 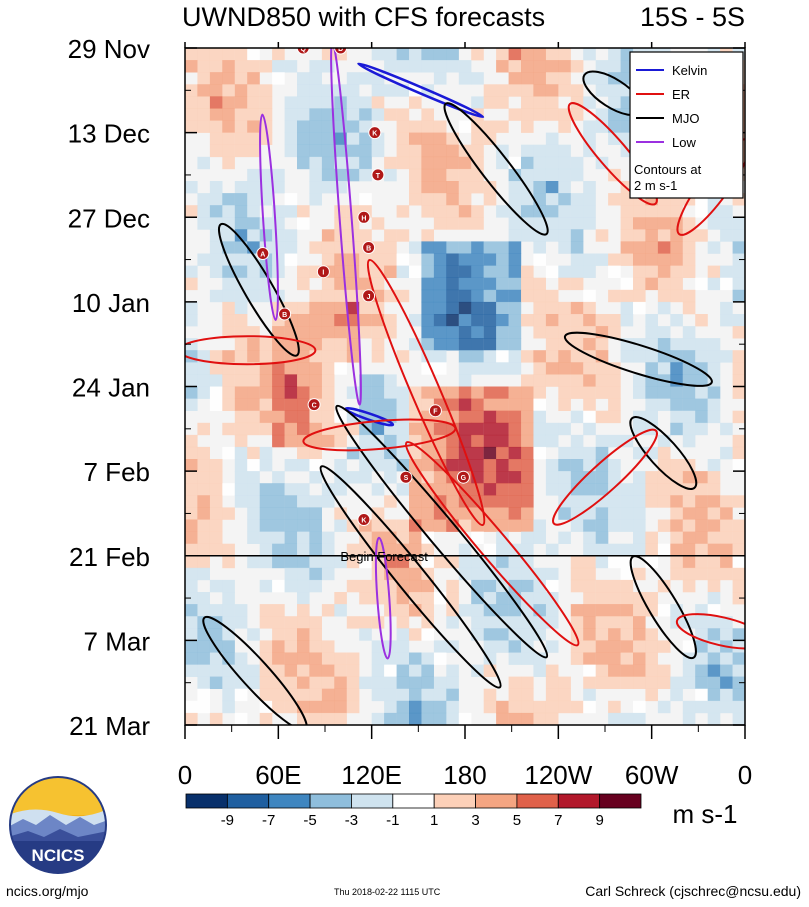 What do you see at coordinates (323, 273) in the screenshot?
I see `storm-marker-label: I` at bounding box center [323, 273].